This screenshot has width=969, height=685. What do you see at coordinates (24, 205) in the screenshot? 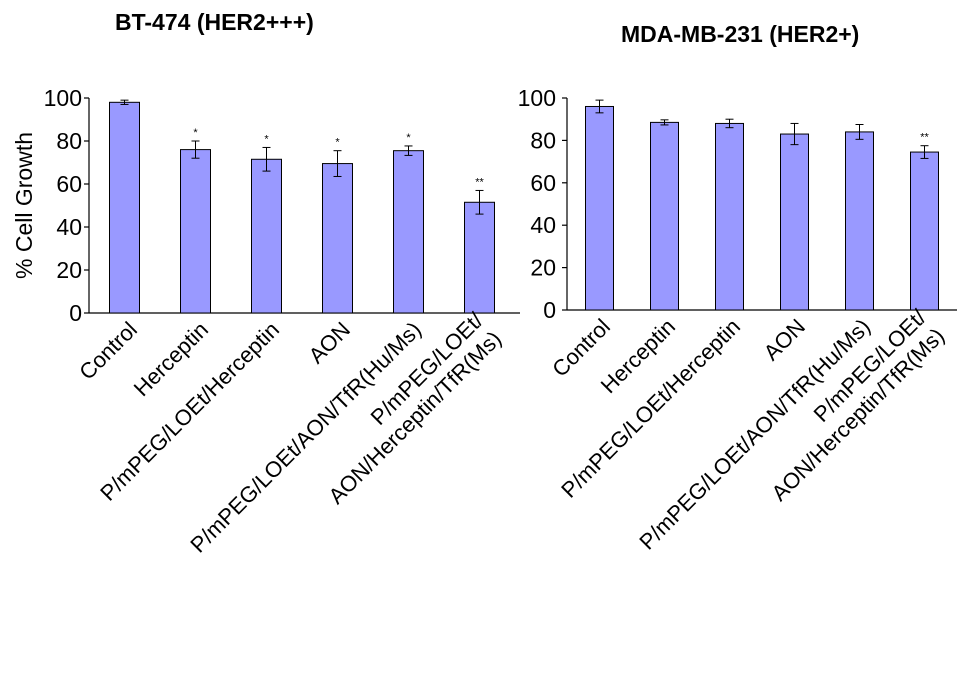
I see `y-axis-label: % Cell Growth` at bounding box center [24, 205].